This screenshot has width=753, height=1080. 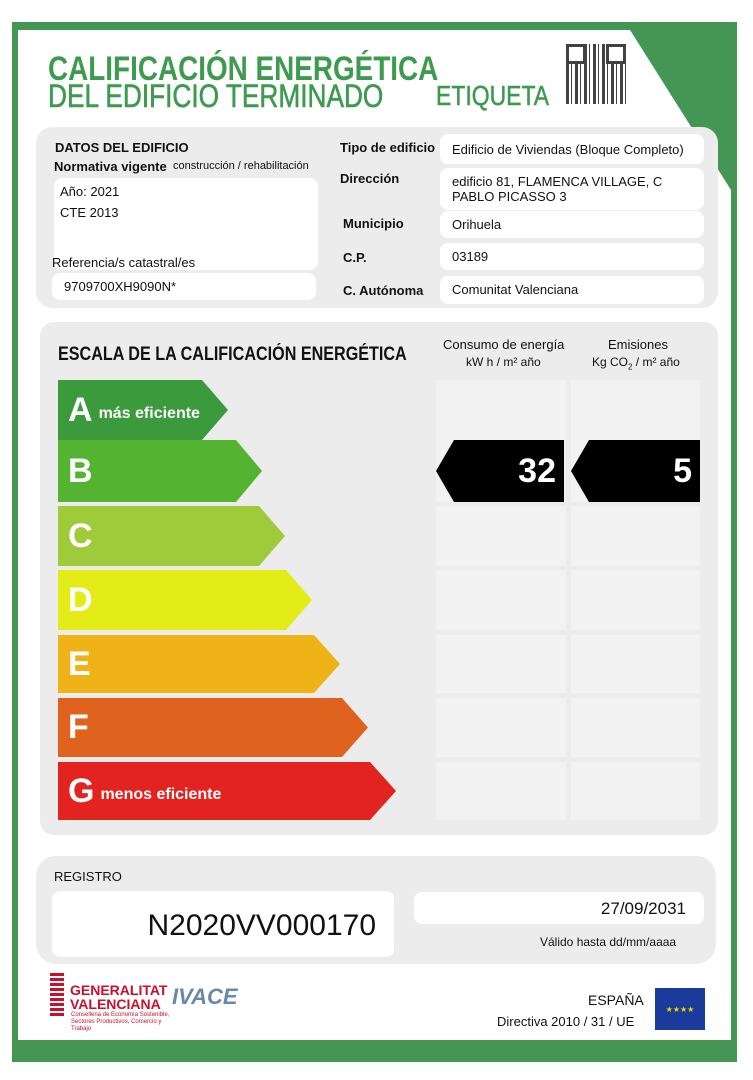 What do you see at coordinates (90, 191) in the screenshot?
I see `year: Año: 2021` at bounding box center [90, 191].